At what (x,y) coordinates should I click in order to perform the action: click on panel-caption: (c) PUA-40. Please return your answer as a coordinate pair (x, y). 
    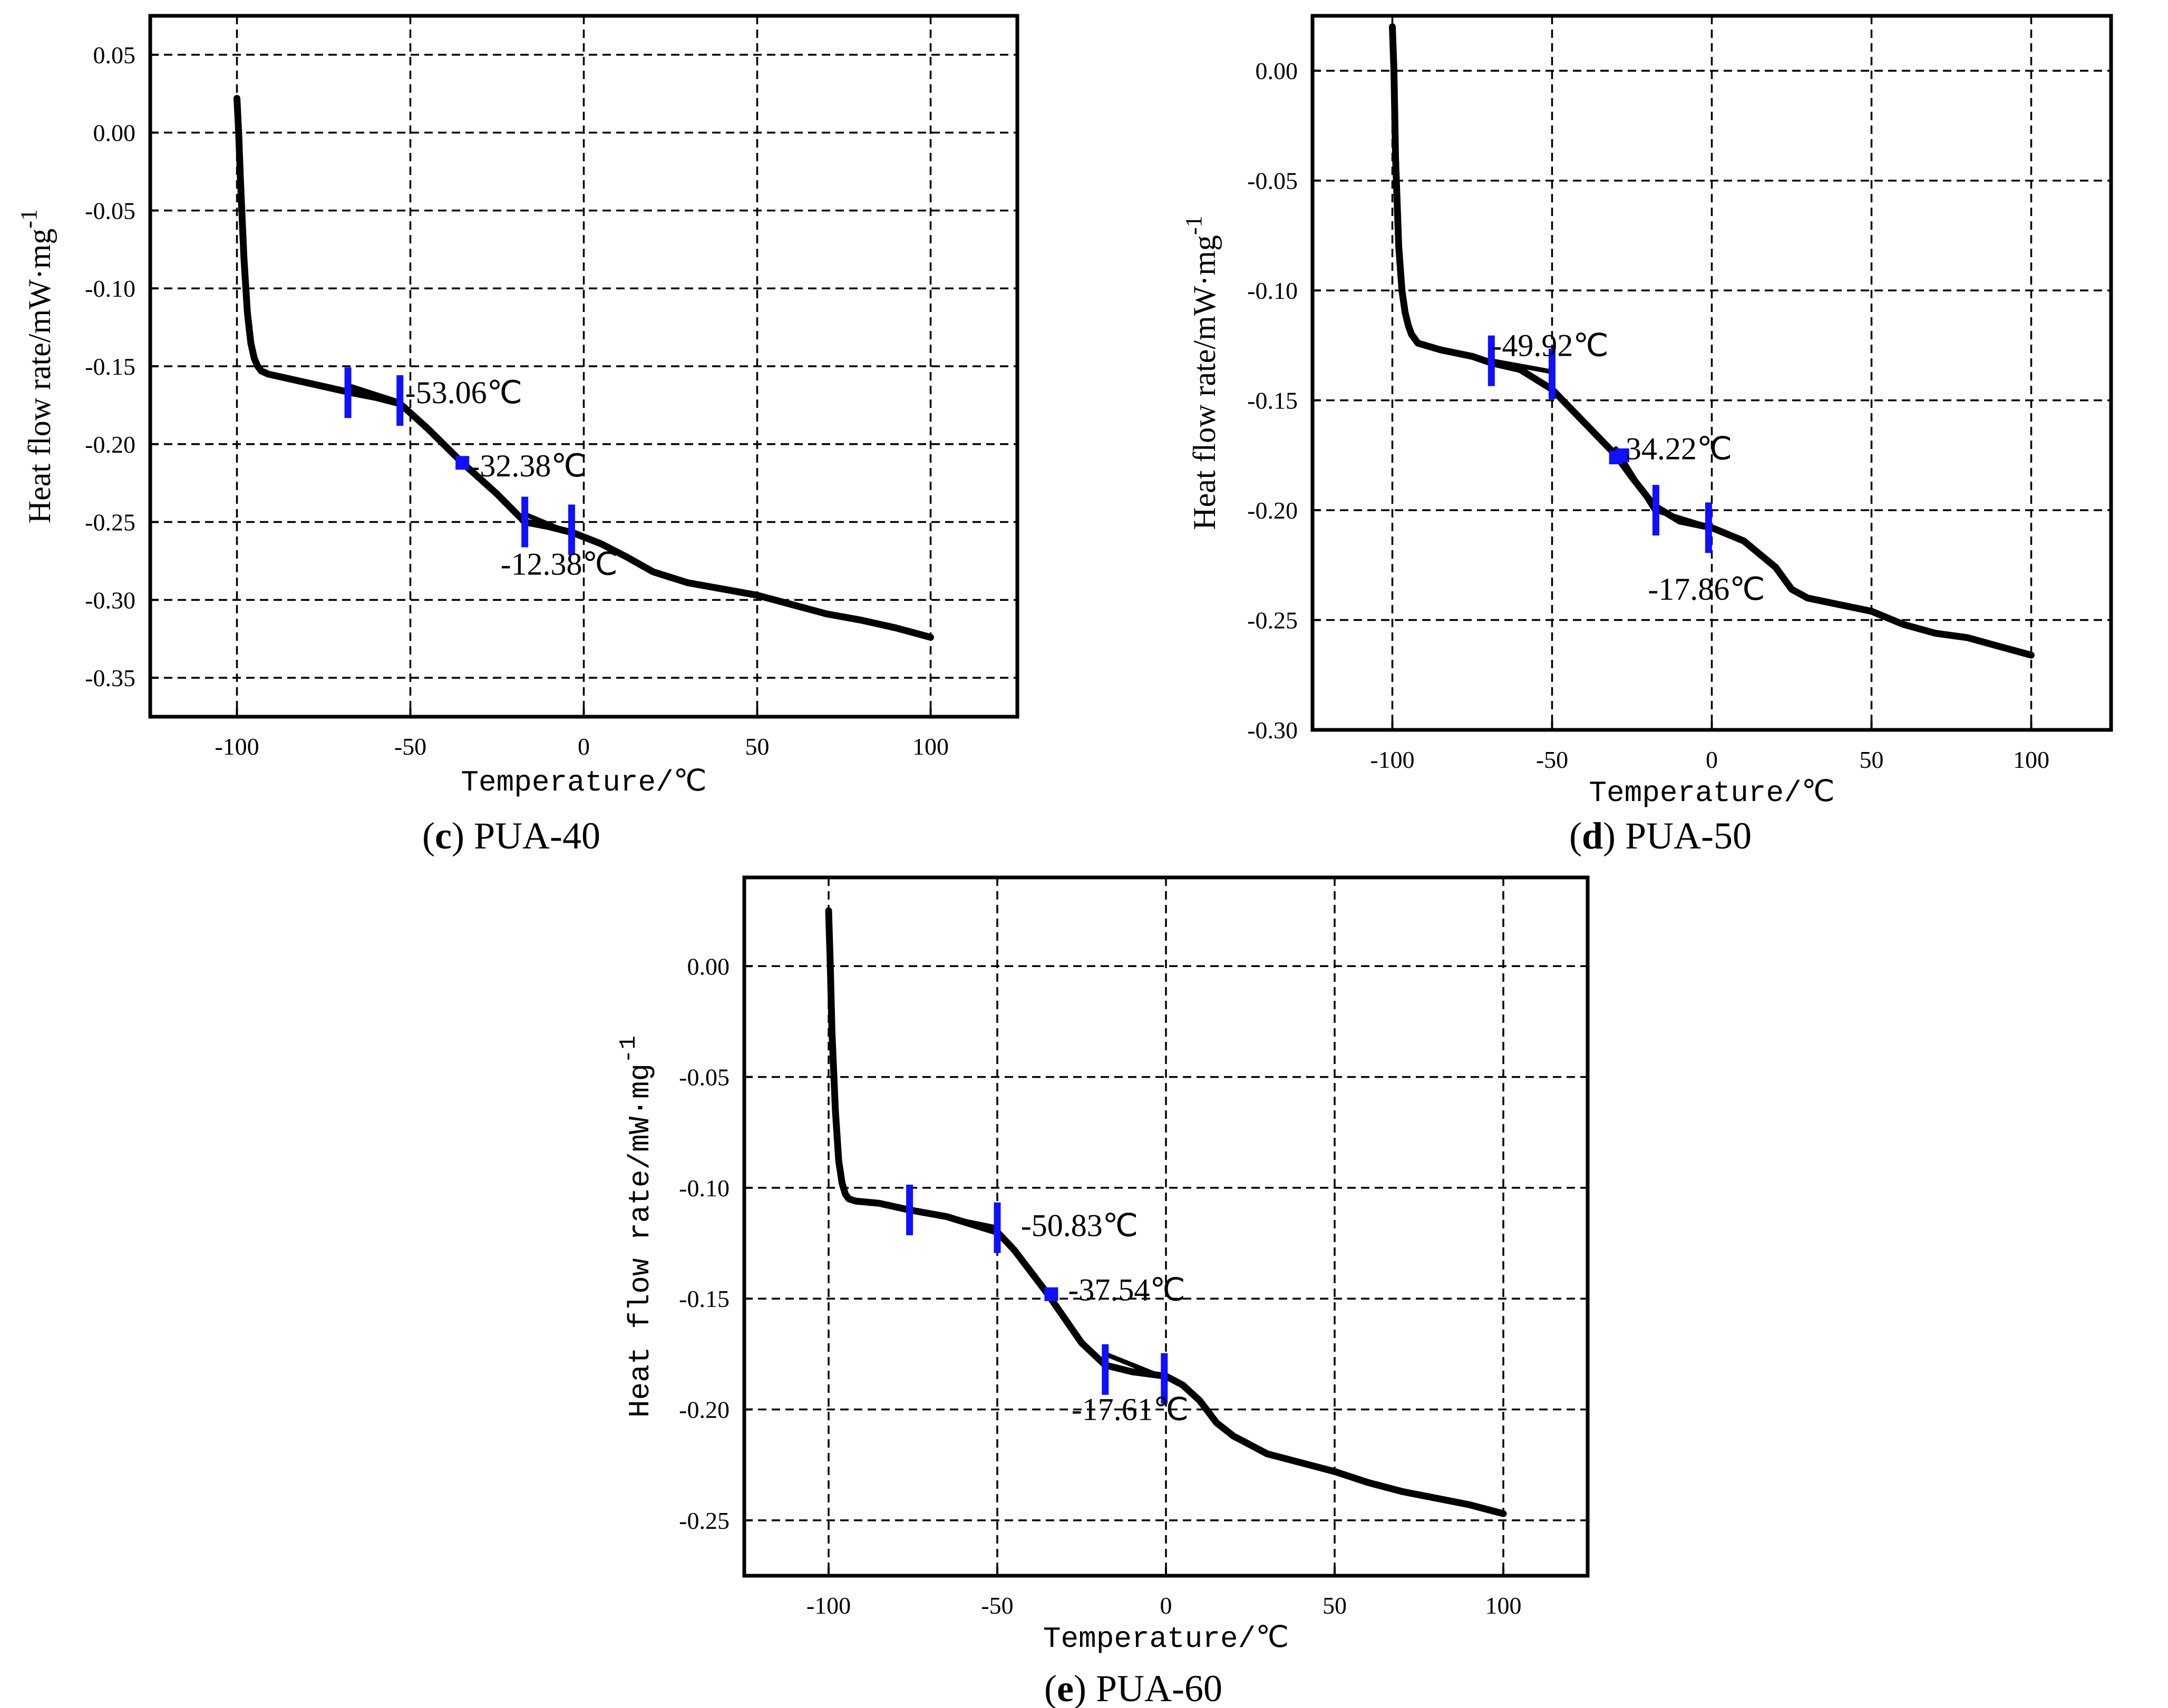
    Looking at the image, I should click on (511, 836).